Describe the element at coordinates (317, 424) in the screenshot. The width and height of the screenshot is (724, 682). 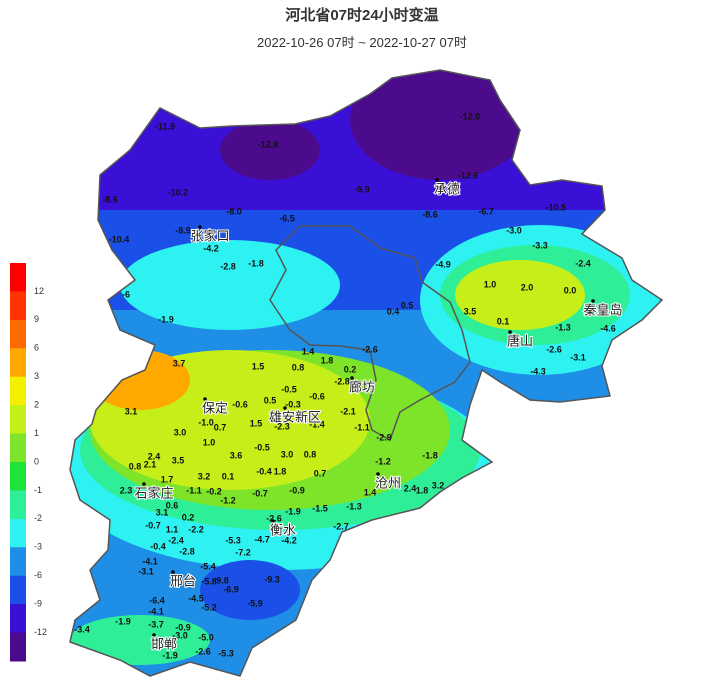
I see `station-value: -1.4` at that location.